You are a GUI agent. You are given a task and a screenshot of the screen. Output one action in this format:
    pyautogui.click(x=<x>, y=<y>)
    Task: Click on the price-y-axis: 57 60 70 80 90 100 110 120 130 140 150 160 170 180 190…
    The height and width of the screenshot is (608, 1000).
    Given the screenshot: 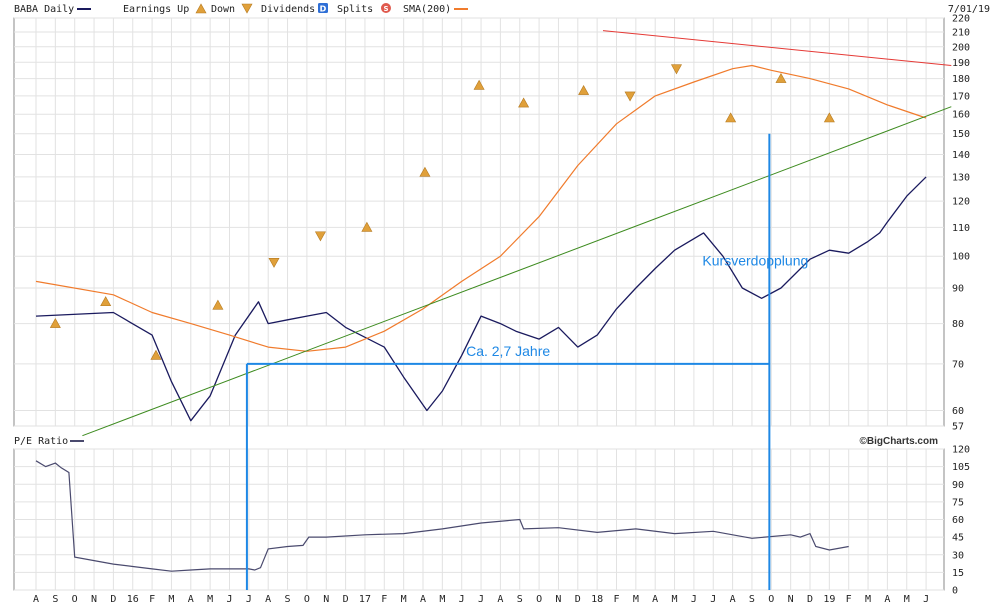 What is the action you would take?
    pyautogui.click(x=961, y=223)
    